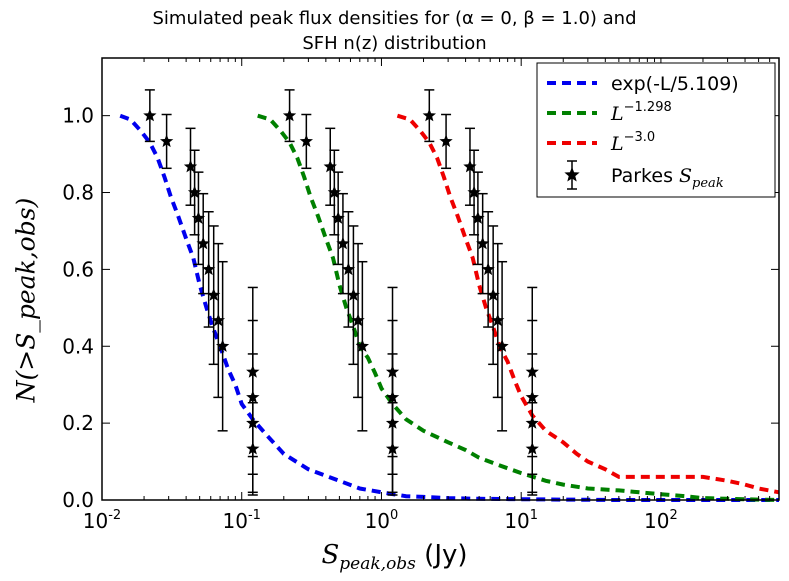  I want to click on y-tick-label: 0.6, so click(78, 269).